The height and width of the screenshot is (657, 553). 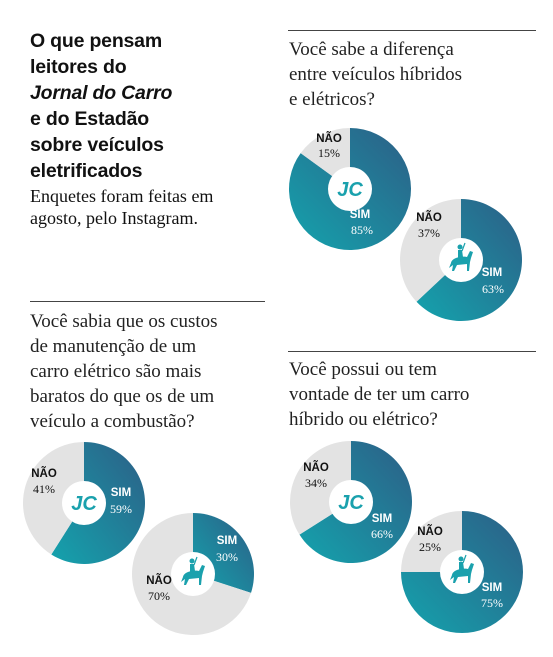 What do you see at coordinates (122, 196) in the screenshot?
I see `intro-subtitle-line: Enquetes foram feitas em` at bounding box center [122, 196].